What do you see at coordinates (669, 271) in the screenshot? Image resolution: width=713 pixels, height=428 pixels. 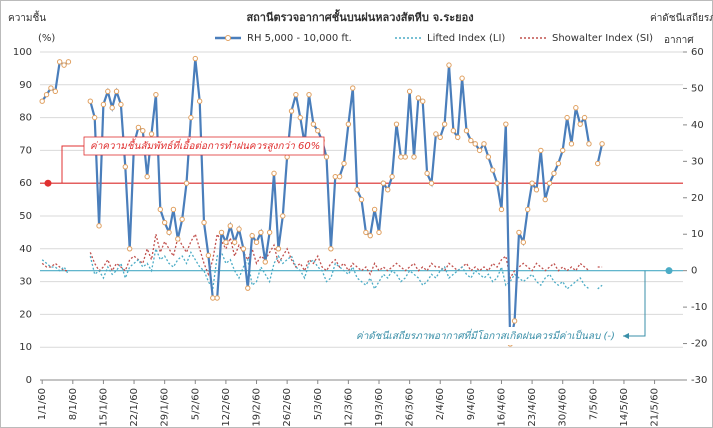 I see `reference-marker` at bounding box center [669, 271].